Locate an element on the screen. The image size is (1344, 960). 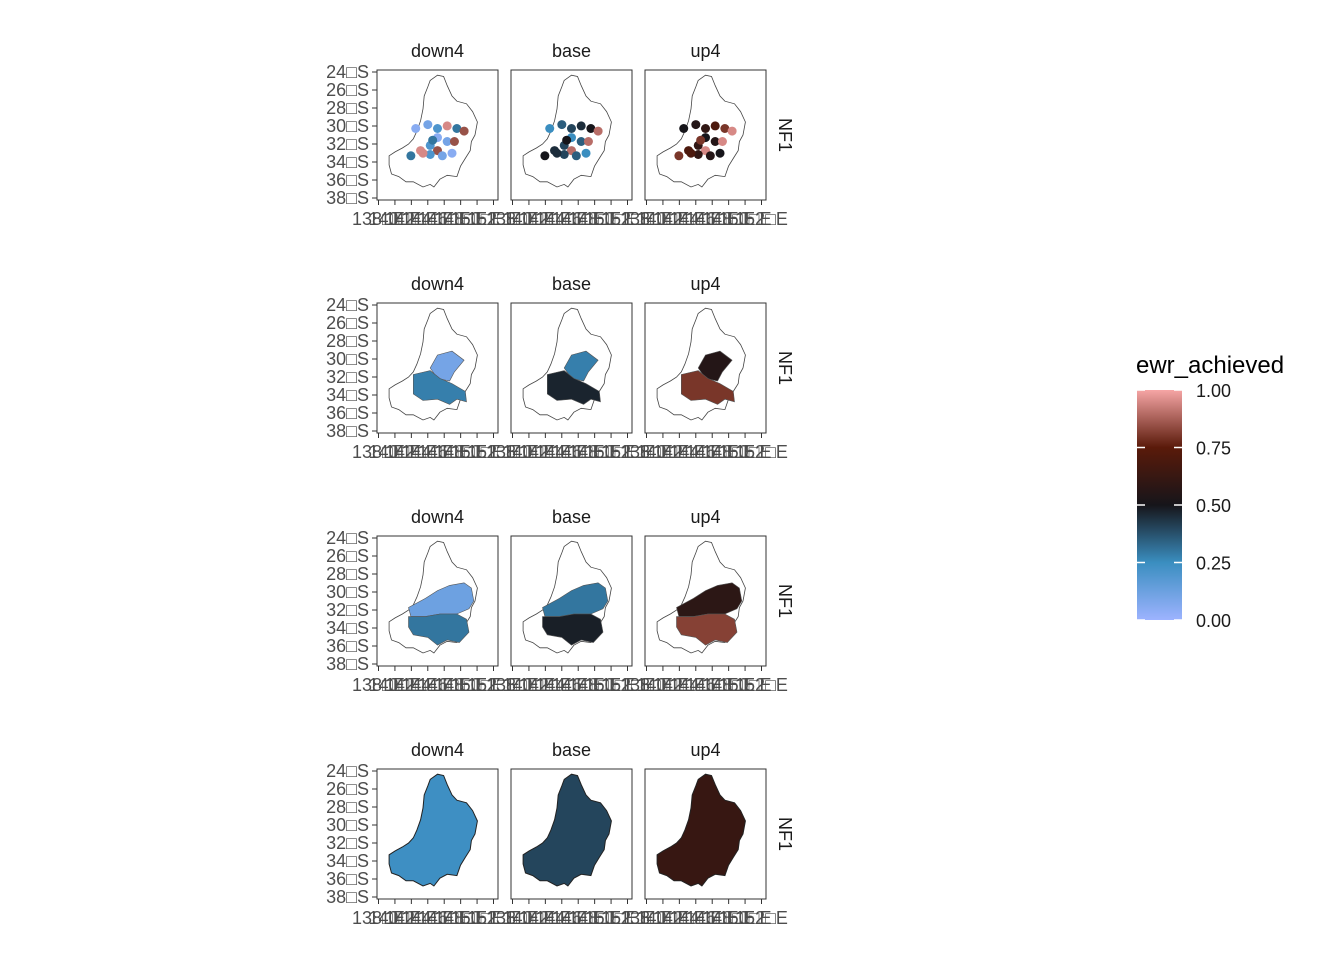
facet-strip-label: up4 is located at coordinates (705, 284).